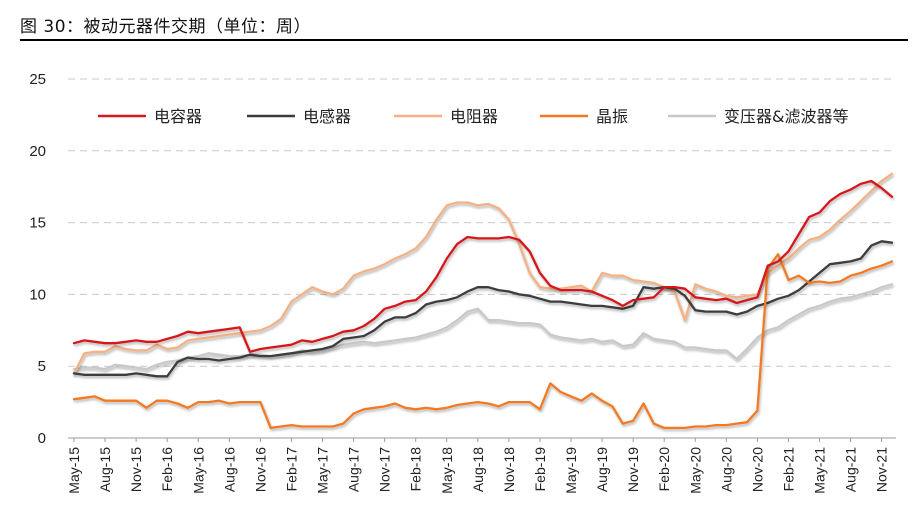  I want to click on x-tick-label: Aug-17, so click(354, 469).